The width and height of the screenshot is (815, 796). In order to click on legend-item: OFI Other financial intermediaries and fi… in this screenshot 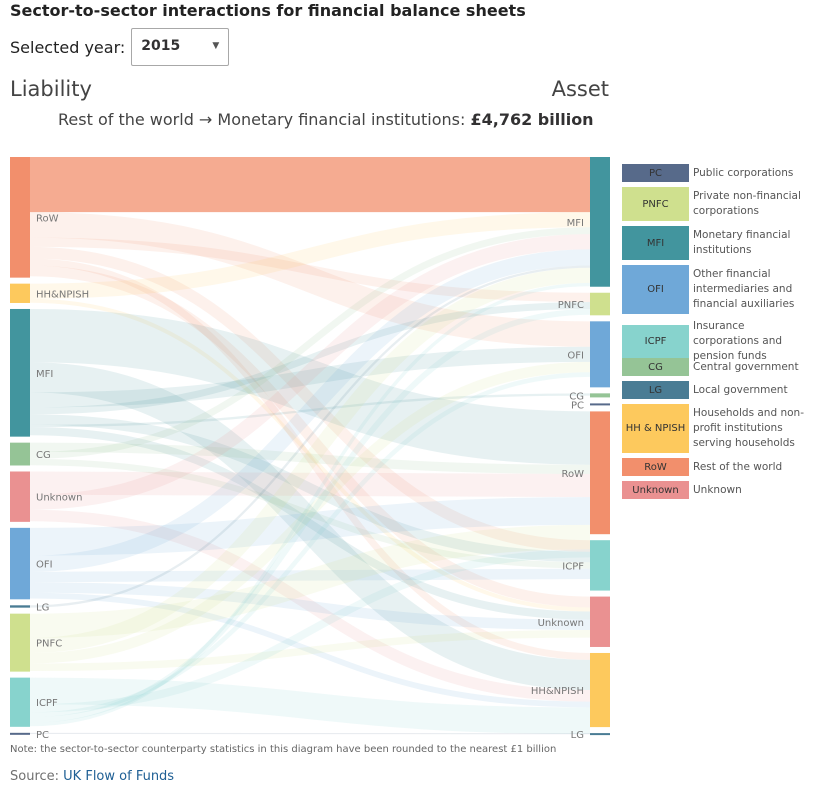, I will do `click(717, 289)`.